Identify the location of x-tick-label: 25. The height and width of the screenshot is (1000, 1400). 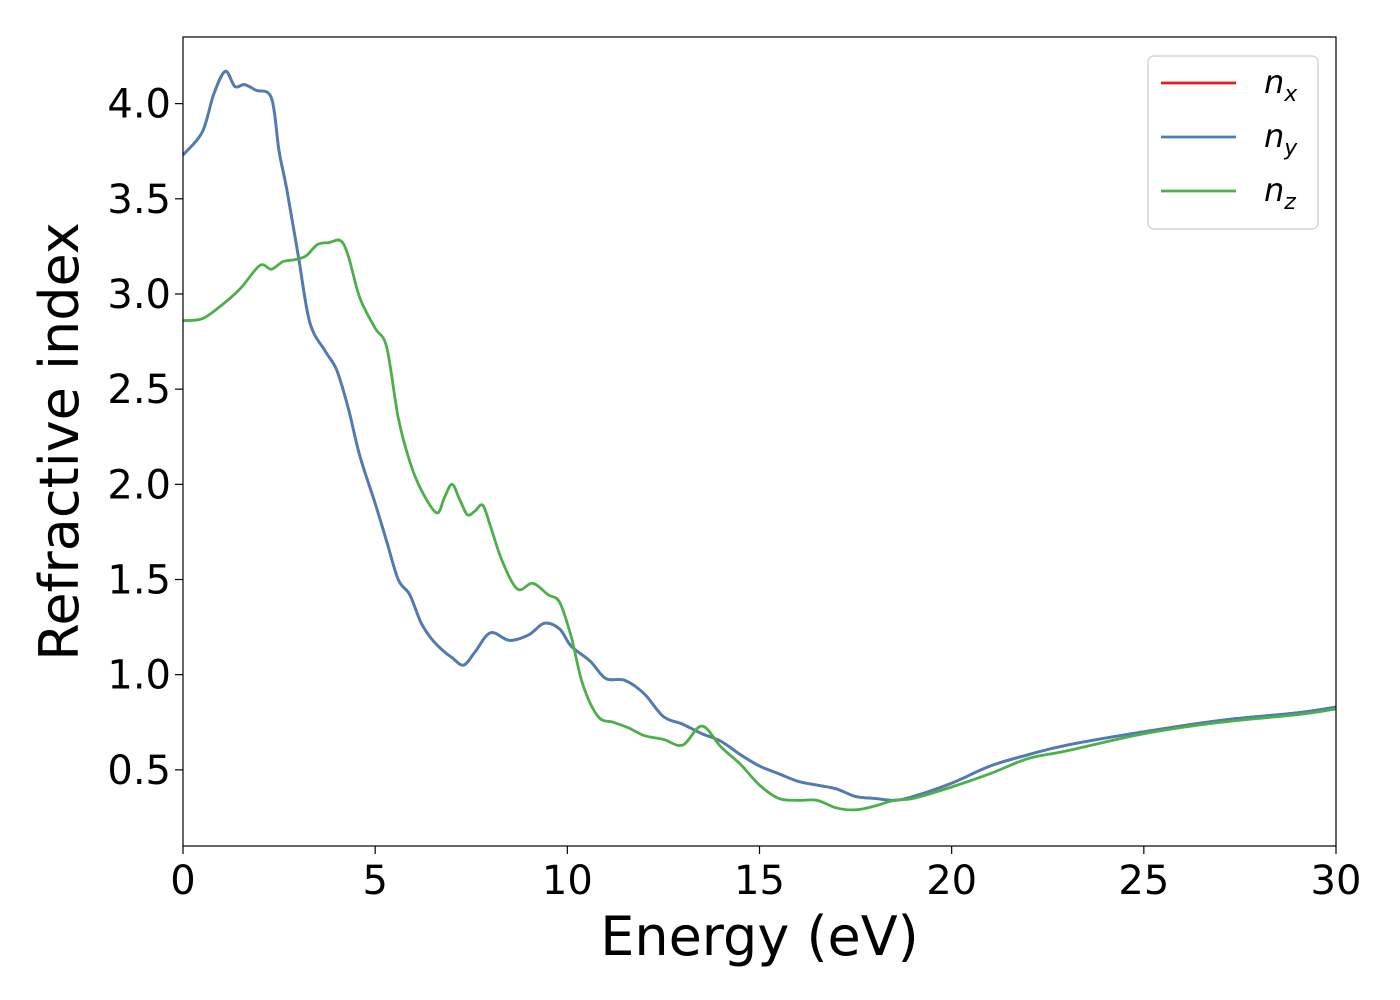
(1143, 881).